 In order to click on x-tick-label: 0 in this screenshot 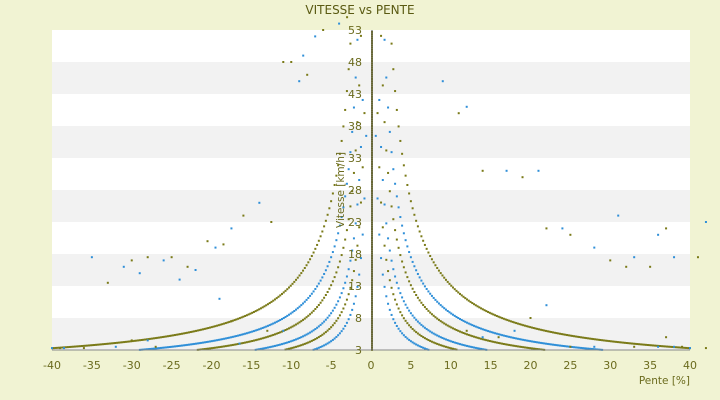, I will do `click(371, 365)`.